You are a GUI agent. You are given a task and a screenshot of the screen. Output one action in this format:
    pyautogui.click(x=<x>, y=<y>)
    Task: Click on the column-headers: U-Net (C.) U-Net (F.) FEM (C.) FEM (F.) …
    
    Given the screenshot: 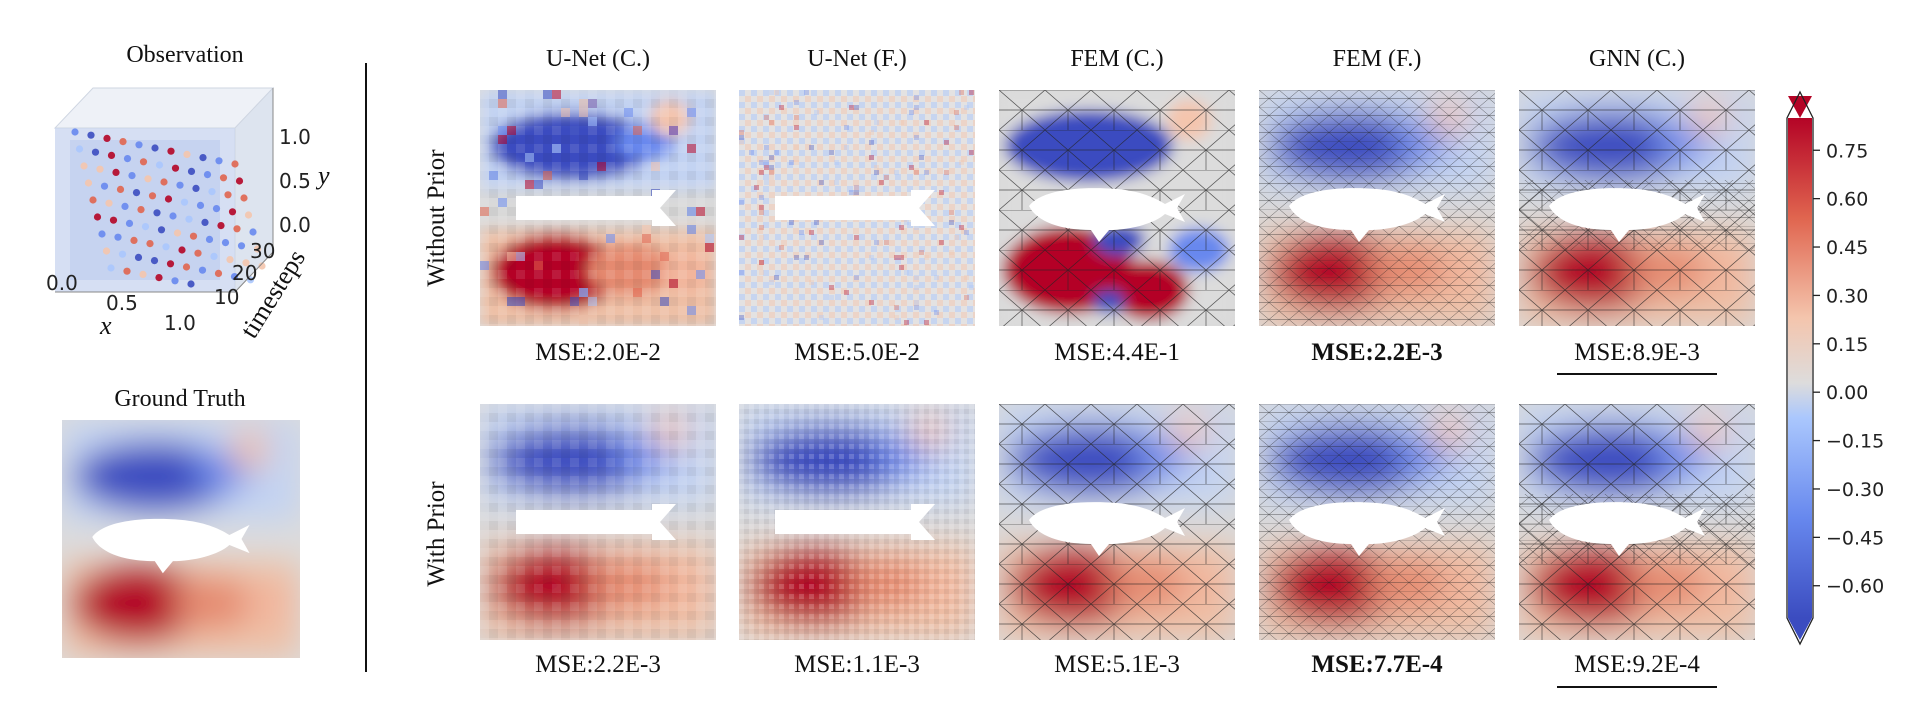 What is the action you would take?
    pyautogui.click(x=1115, y=59)
    